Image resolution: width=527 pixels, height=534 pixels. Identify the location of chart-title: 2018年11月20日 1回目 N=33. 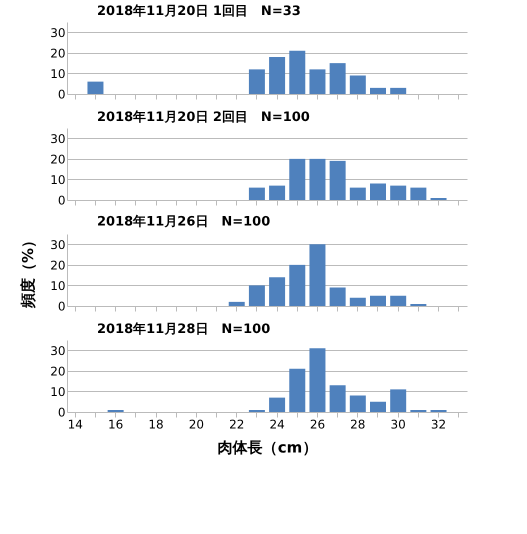
(199, 11).